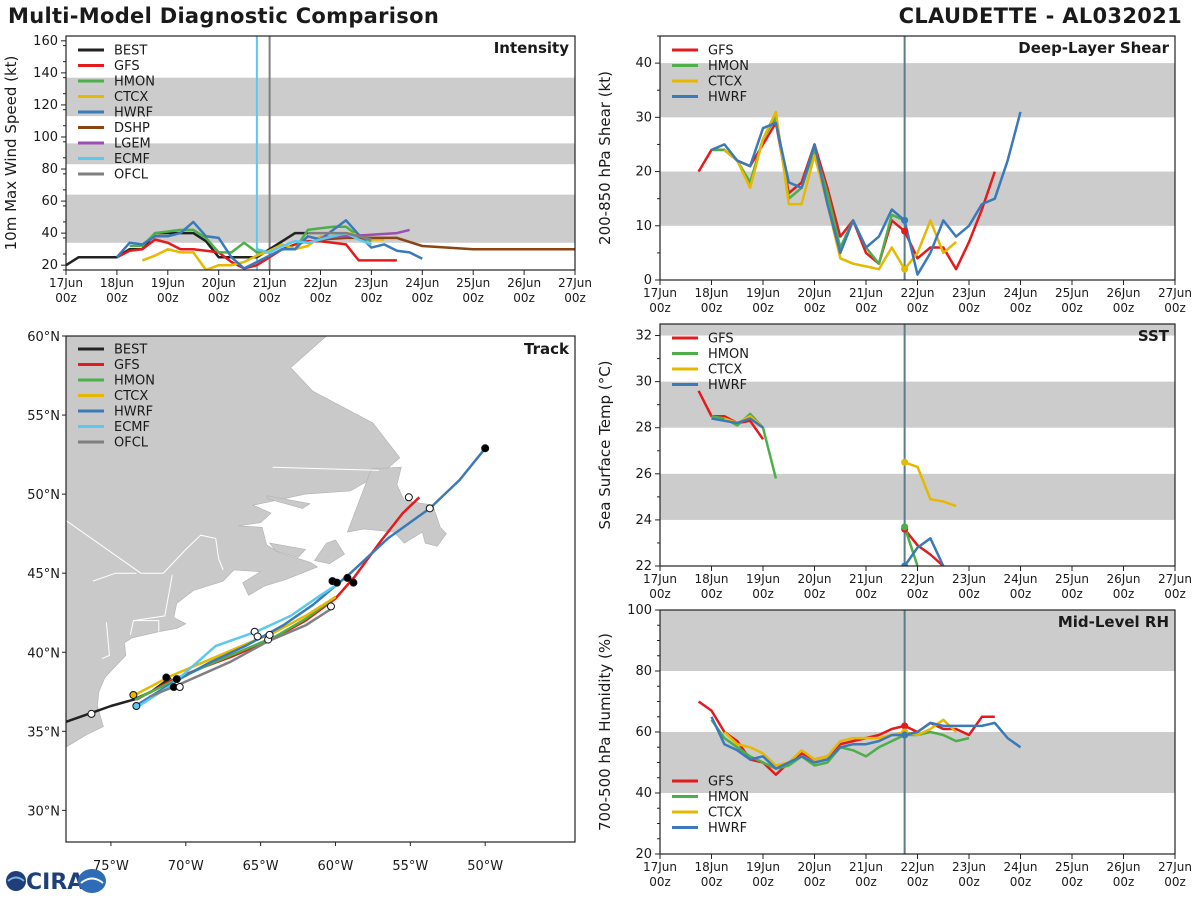 The height and width of the screenshot is (900, 1200). I want to click on y-axis-label: 700-500 hPa Humidity (%), so click(605, 732).